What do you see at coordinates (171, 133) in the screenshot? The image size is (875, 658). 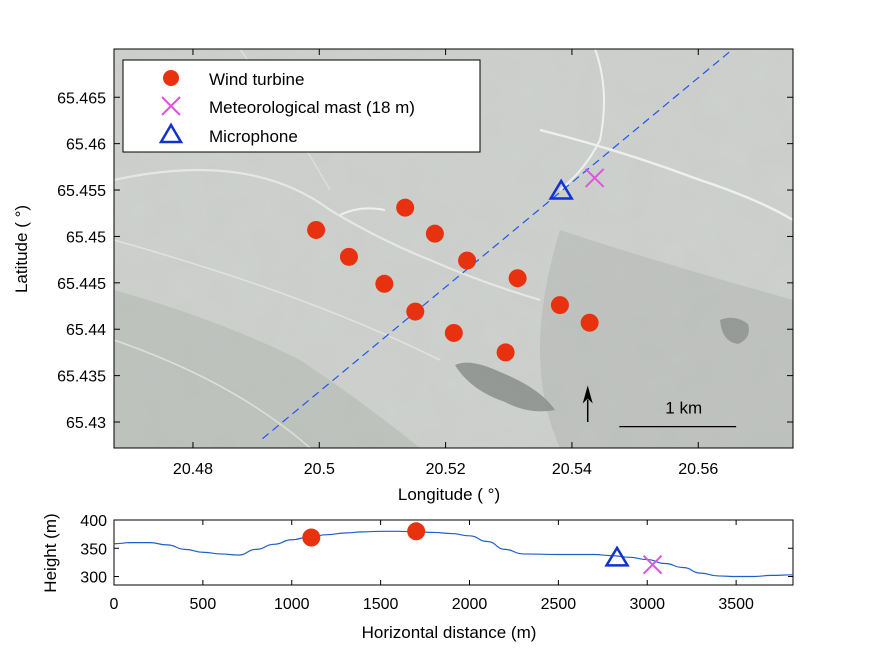 I see `legend-microphone-icon` at bounding box center [171, 133].